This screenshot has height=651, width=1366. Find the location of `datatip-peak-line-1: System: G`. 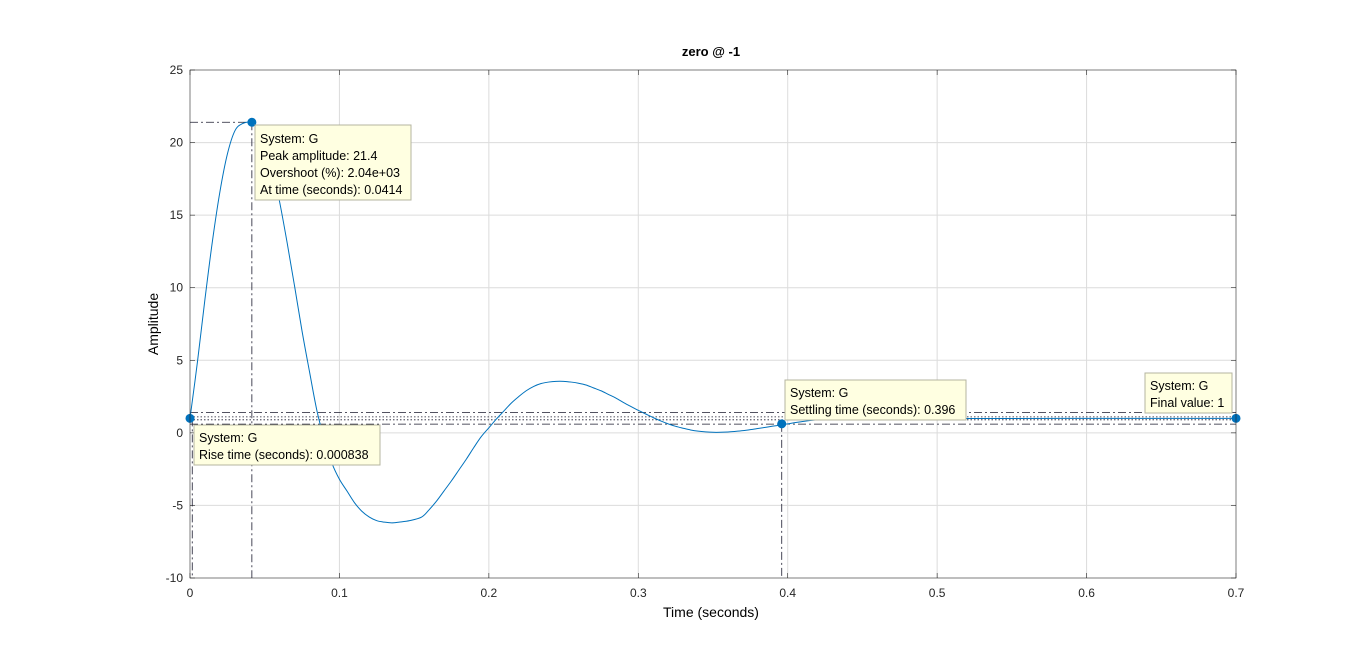

datatip-peak-line-1: System: G is located at coordinates (289, 139).